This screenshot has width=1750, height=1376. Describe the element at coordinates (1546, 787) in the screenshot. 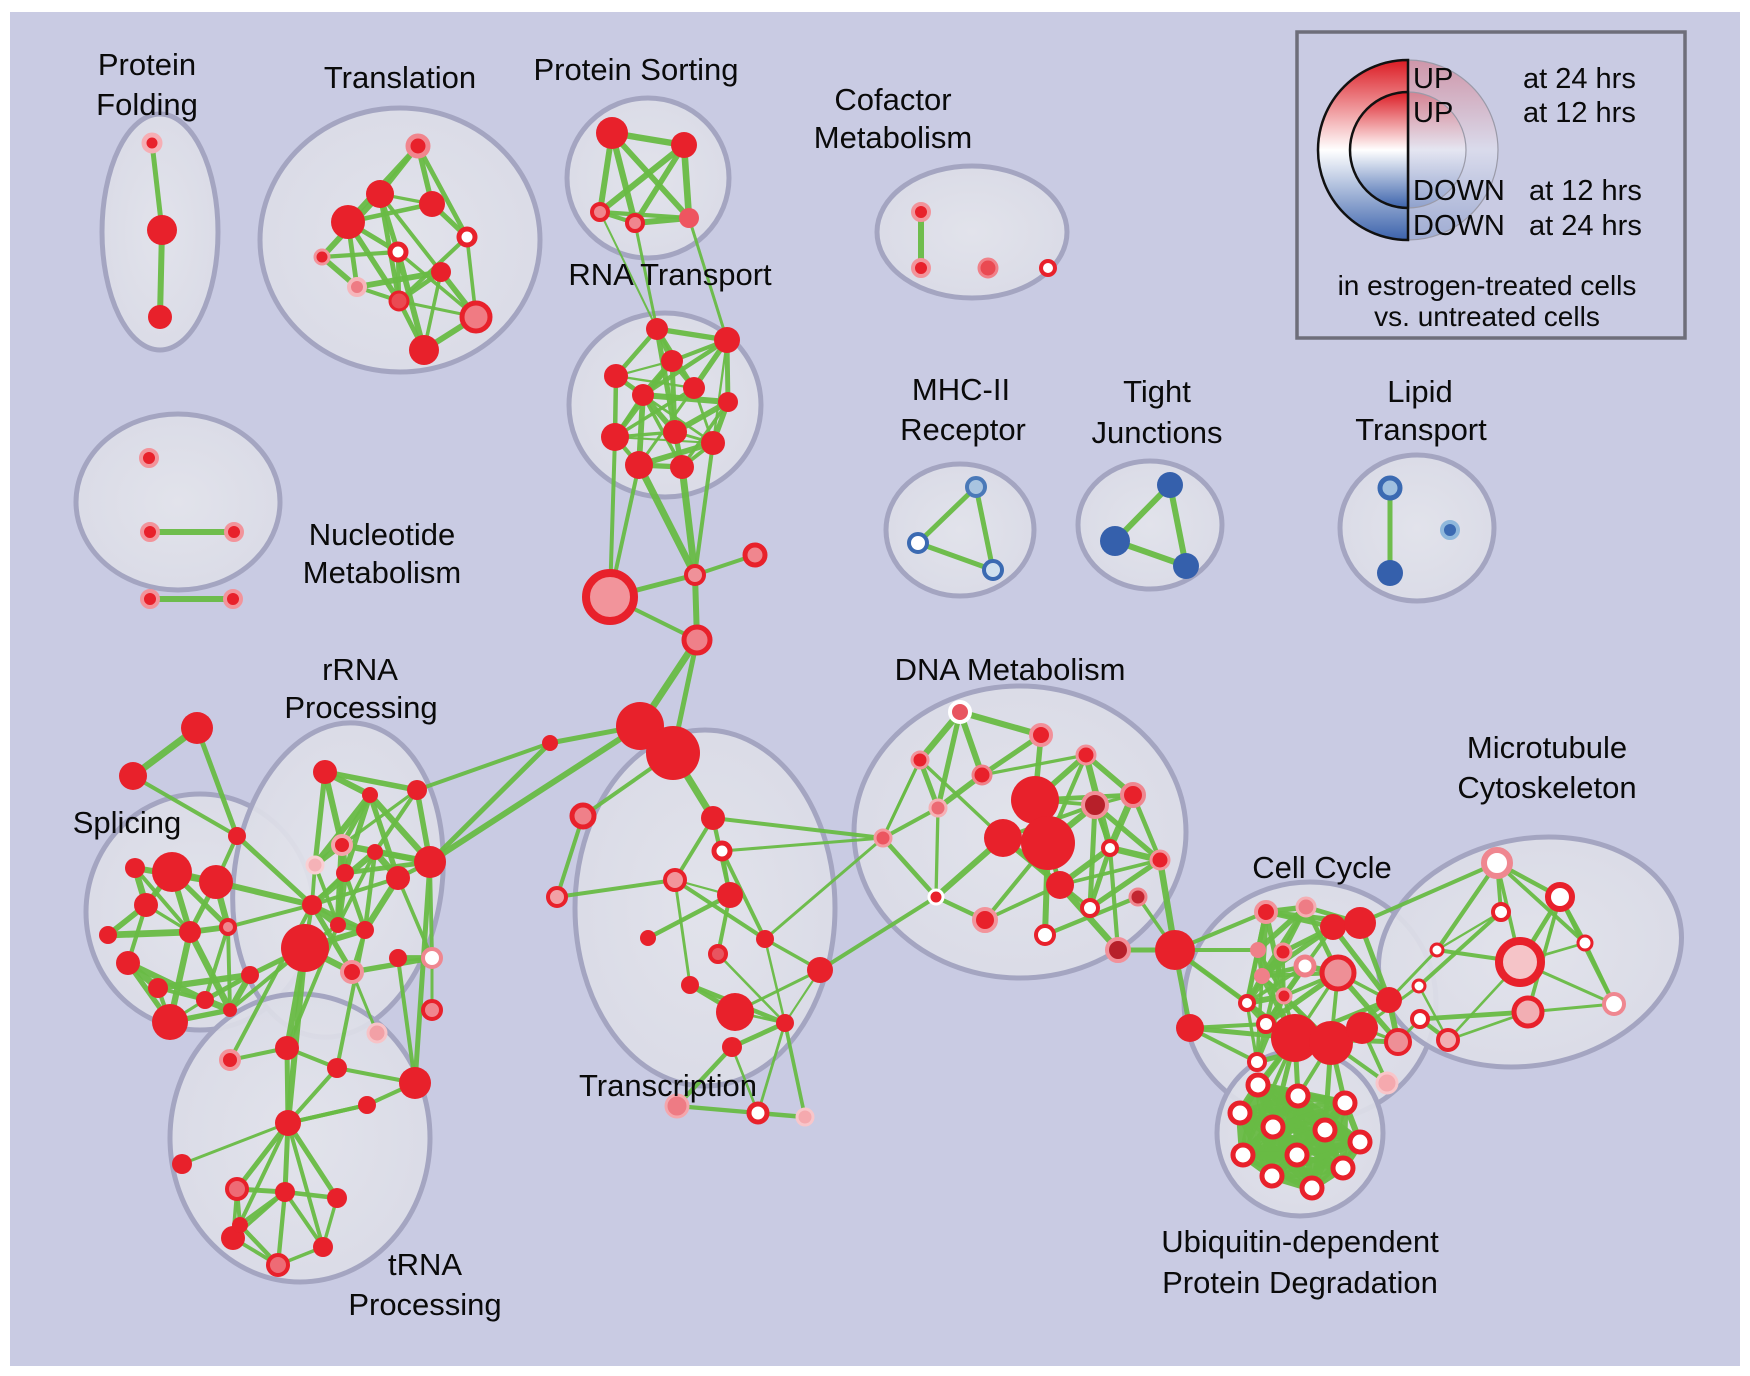

I see `cluster-label-MT: Cytoskeleton` at that location.